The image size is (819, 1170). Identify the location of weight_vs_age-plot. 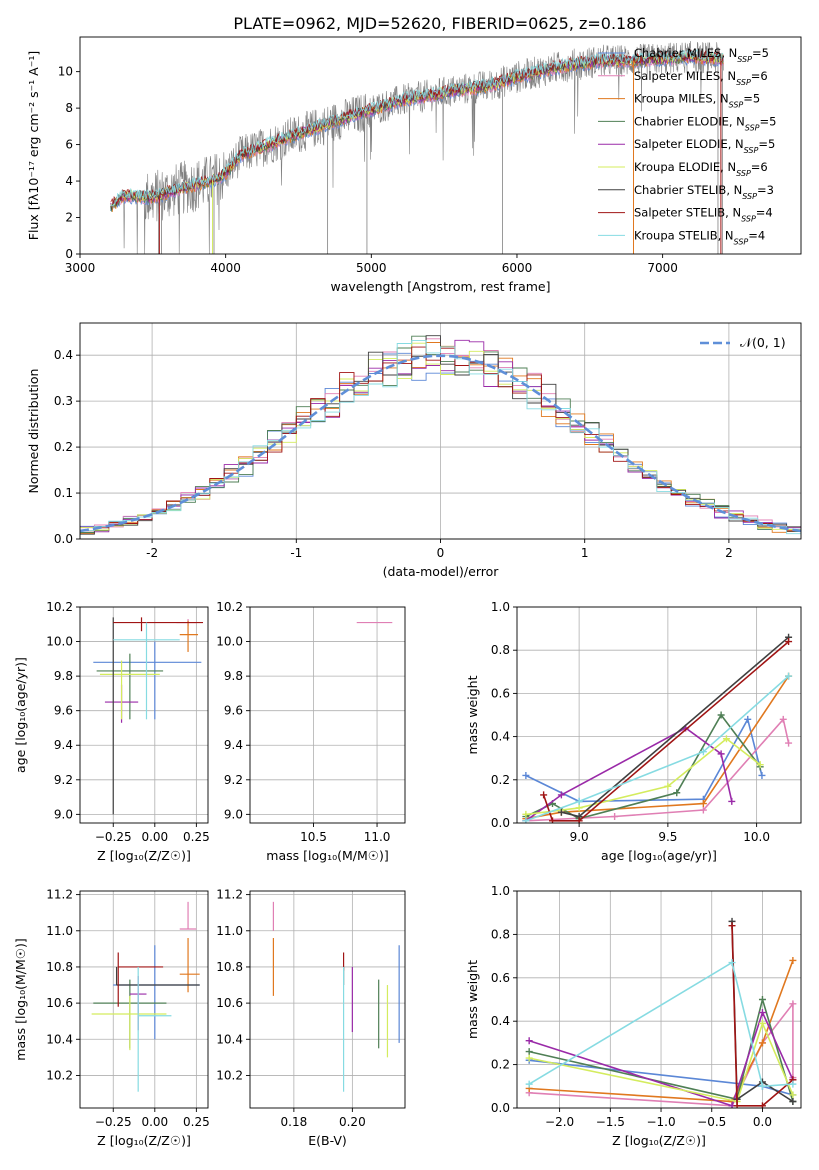
(657, 728).